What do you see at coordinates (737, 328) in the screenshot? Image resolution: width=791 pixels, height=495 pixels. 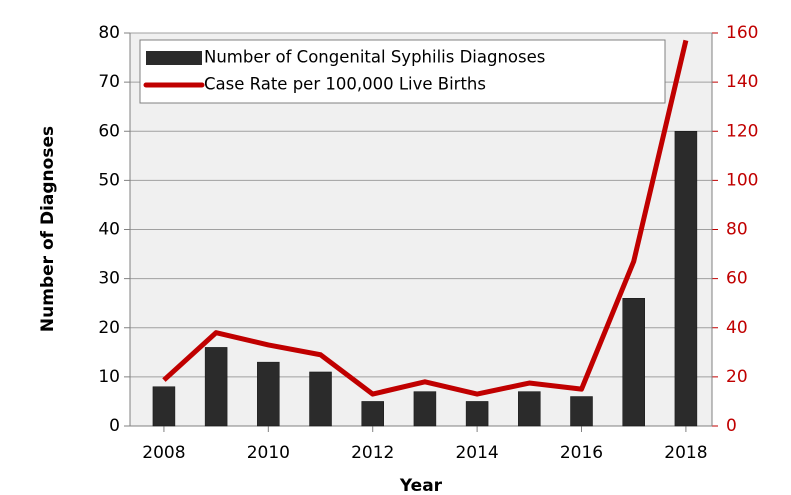 I see `y2-tick-label: 40` at bounding box center [737, 328].